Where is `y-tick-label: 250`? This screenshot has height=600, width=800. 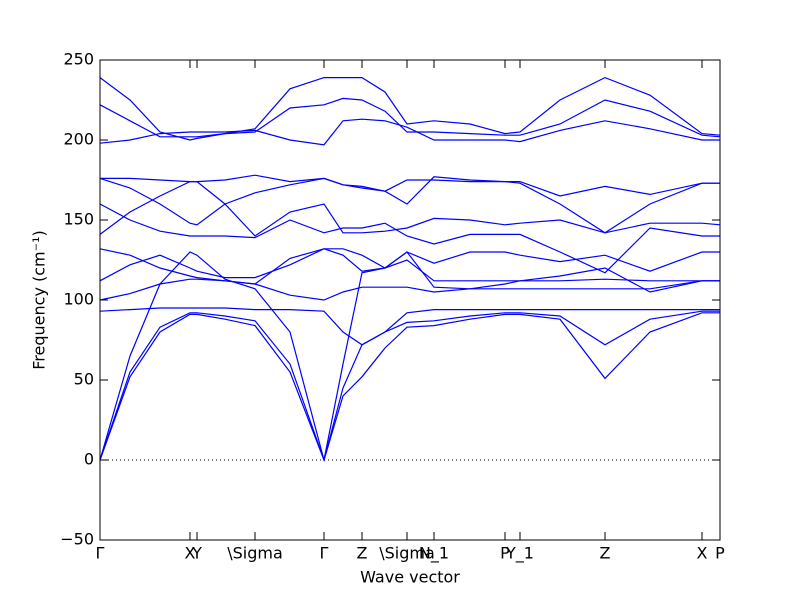 y-tick-label: 250 is located at coordinates (78, 59).